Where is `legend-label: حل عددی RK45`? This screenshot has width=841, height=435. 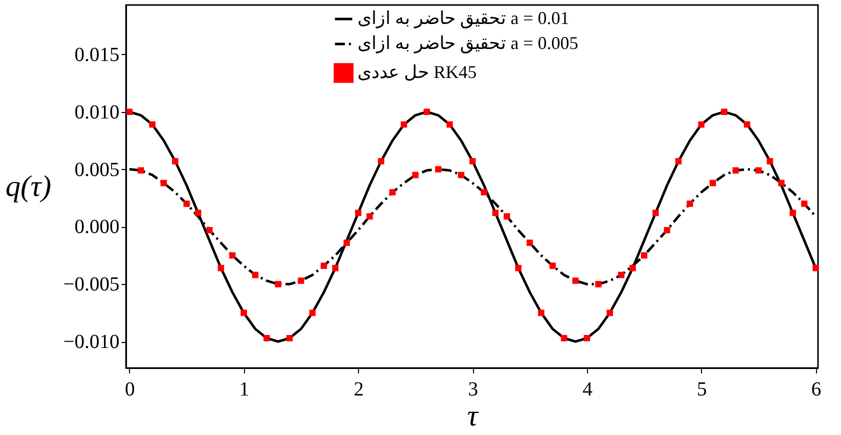 legend-label: حل عددی RK45 is located at coordinates (417, 72).